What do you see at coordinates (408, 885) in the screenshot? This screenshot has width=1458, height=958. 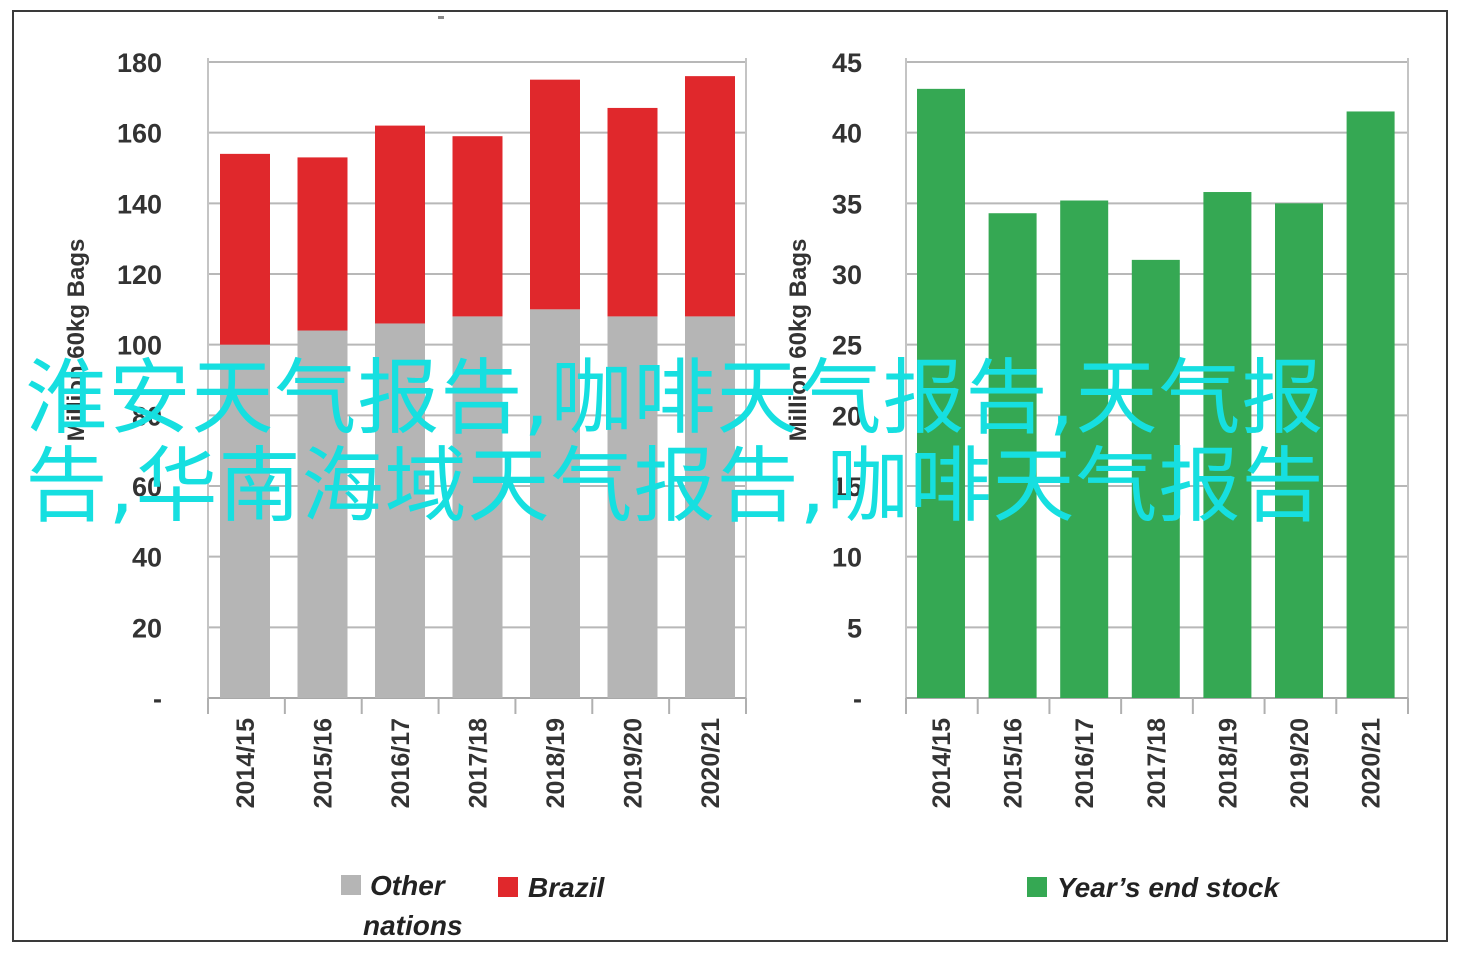 I see `legend-label: Other` at bounding box center [408, 885].